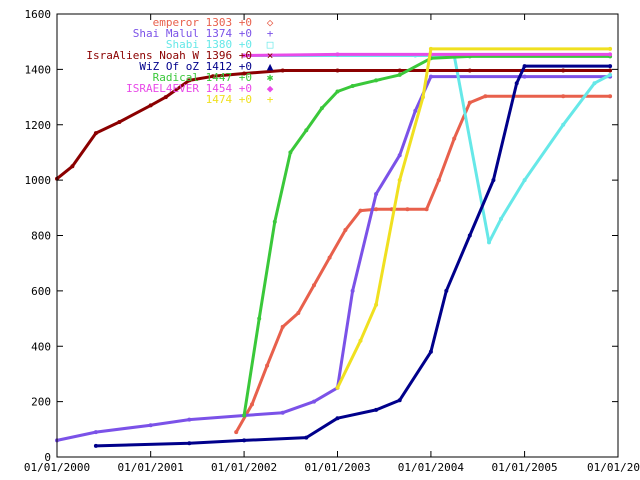 The width and height of the screenshot is (640, 480). Describe the element at coordinates (169, 55) in the screenshot. I see `legend-label-3: IsraAliens Noah W 1396 +0` at that location.